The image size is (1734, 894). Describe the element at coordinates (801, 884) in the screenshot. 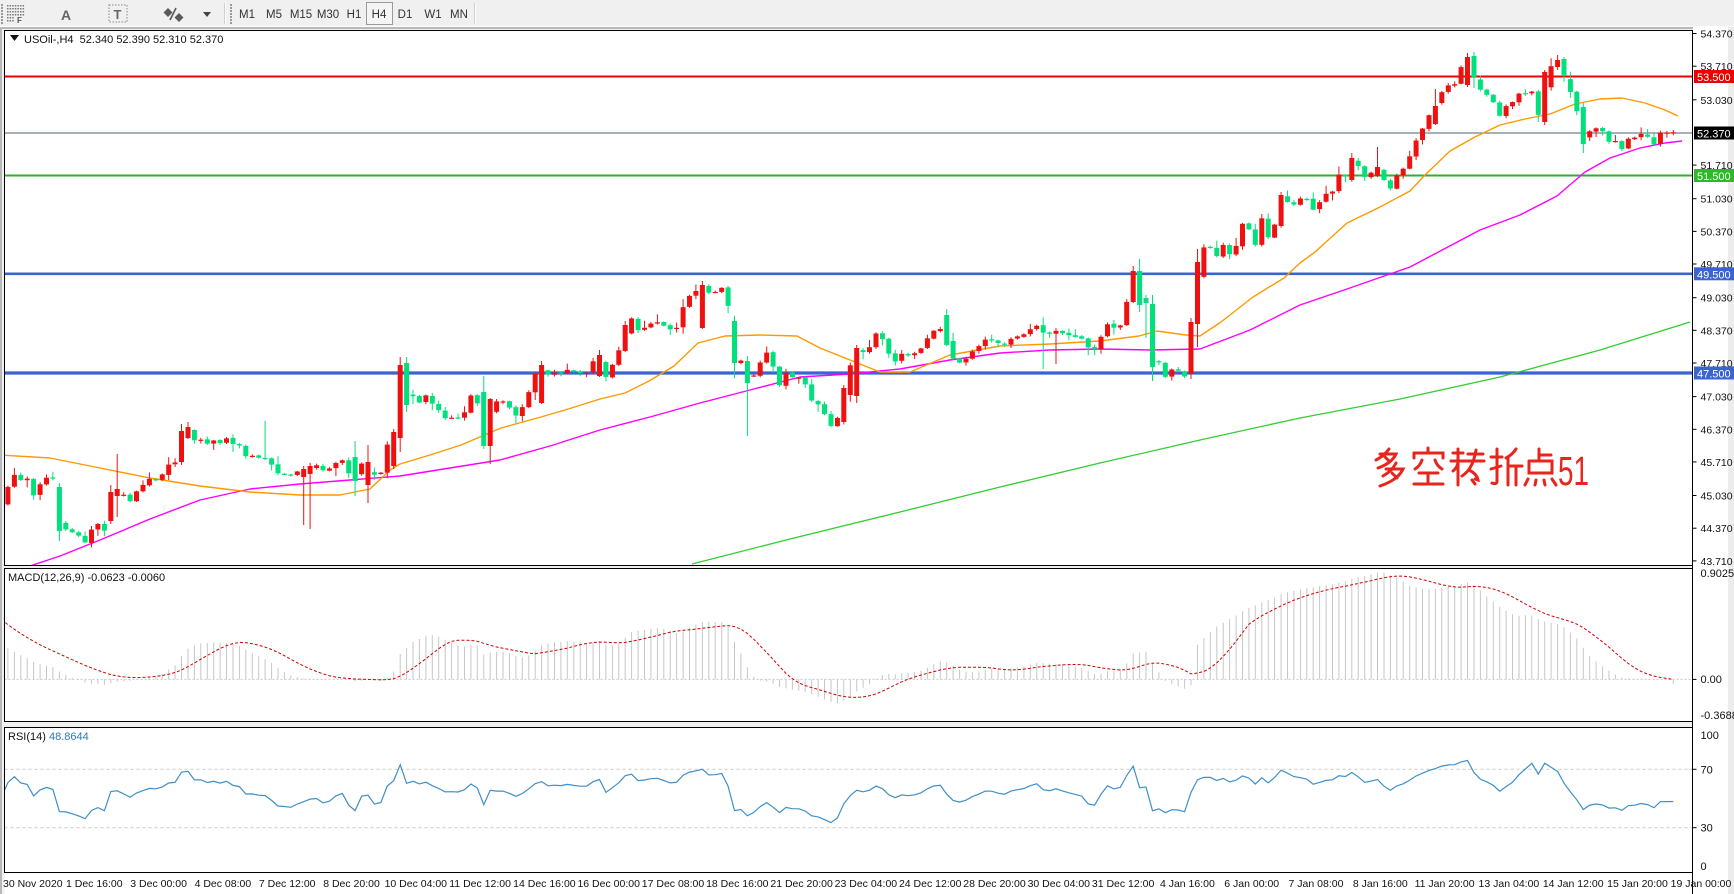

I see `svg-text: 21 Dec 20:00` at that location.